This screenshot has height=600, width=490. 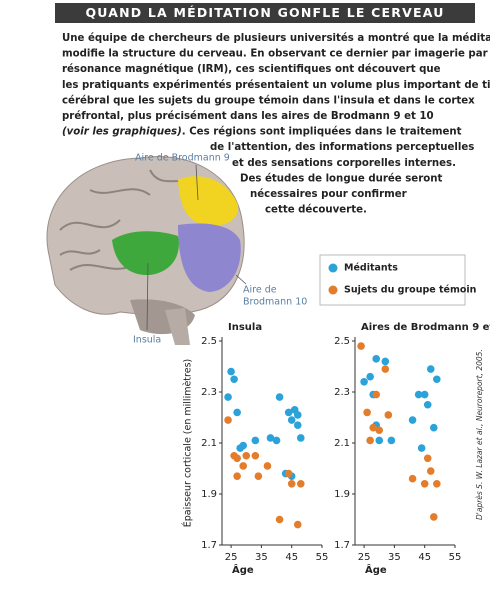 What do you see at coordinates (344, 163) in the screenshot?
I see `paragraph-line: et des sensations corporelles internes.` at bounding box center [344, 163].